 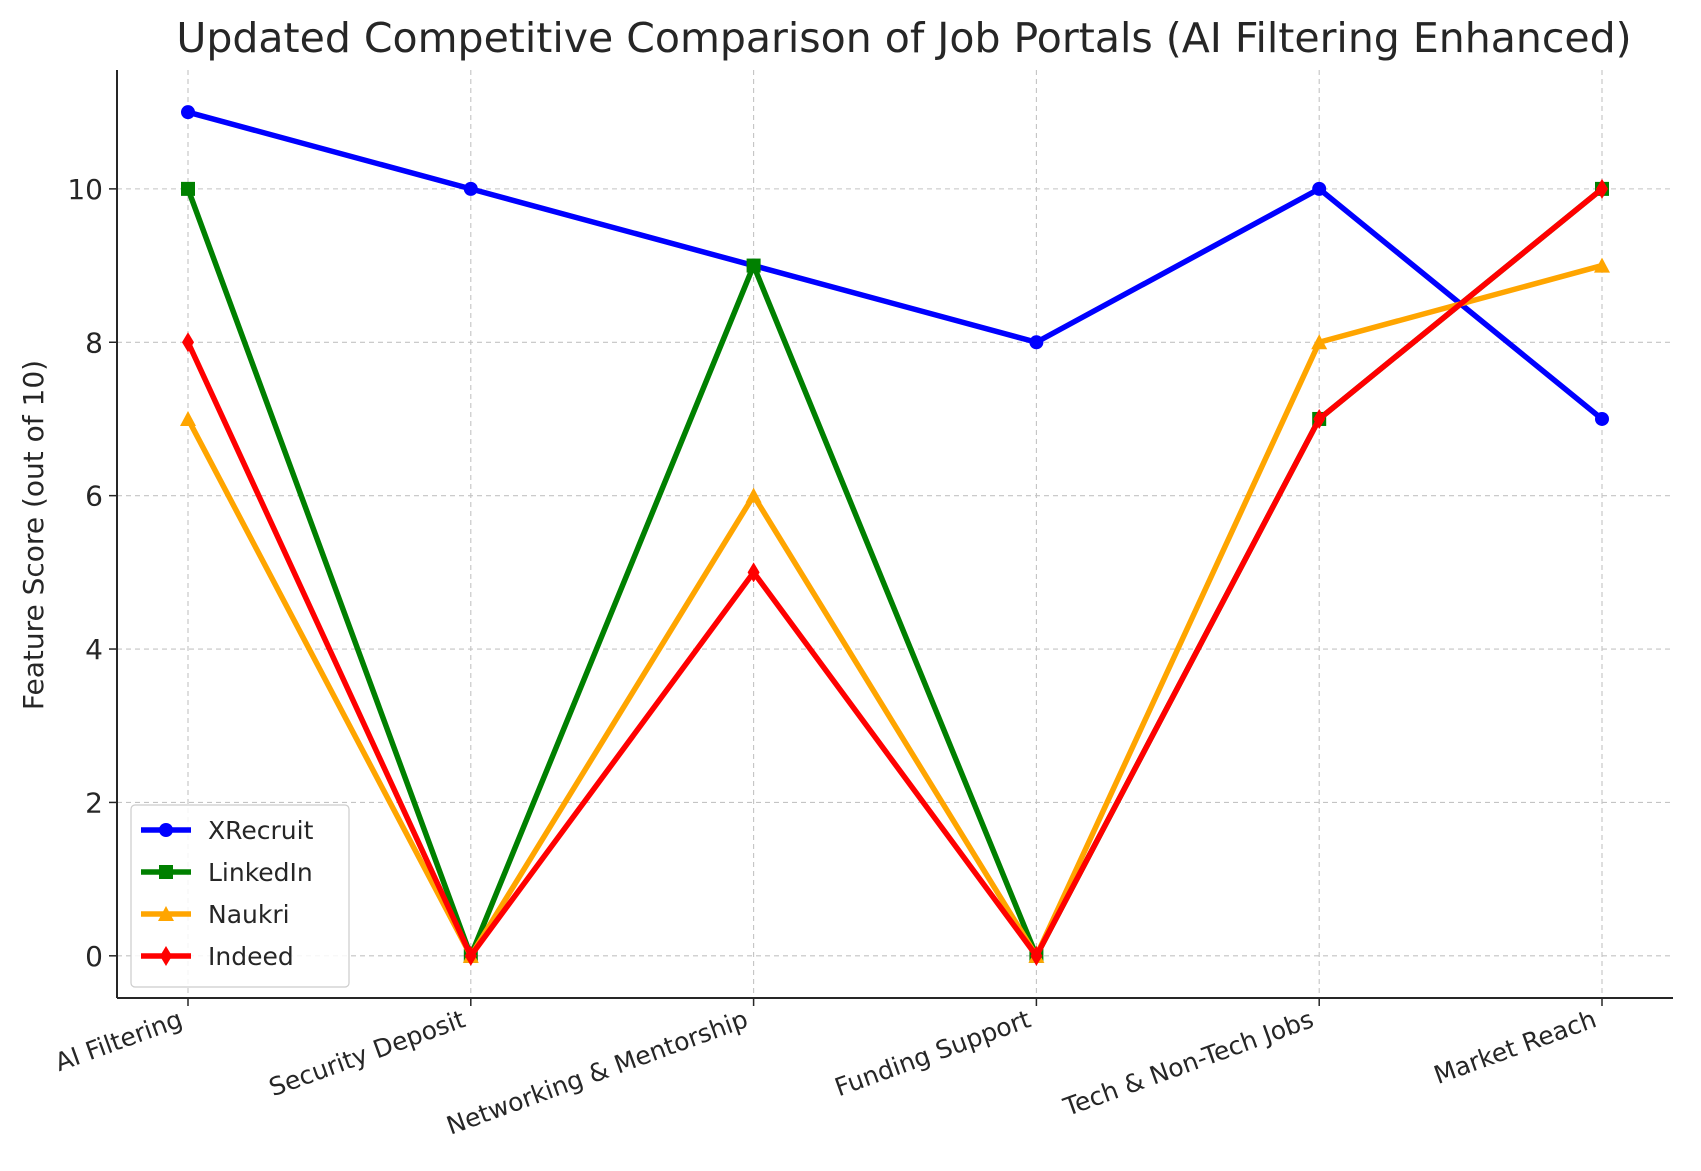 I want to click on legend-marker-naukri, so click(x=166, y=913).